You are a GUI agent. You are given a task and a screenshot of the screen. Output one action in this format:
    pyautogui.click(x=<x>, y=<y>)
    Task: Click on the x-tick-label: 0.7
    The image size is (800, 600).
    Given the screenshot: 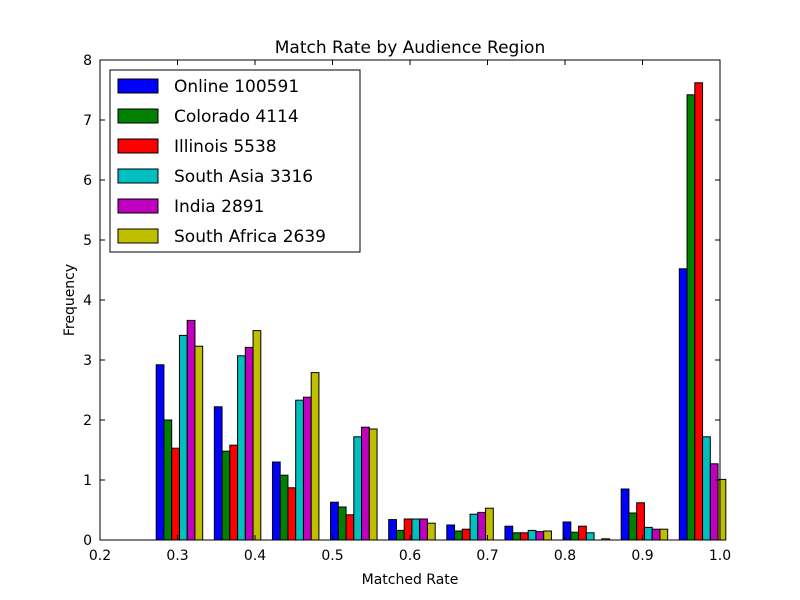 What is the action you would take?
    pyautogui.click(x=487, y=556)
    